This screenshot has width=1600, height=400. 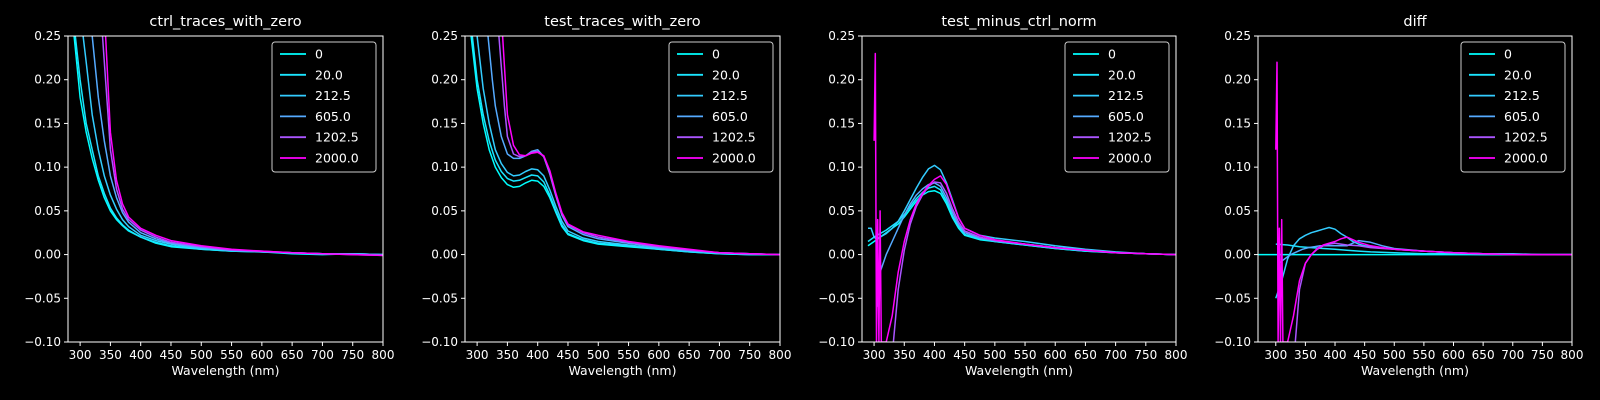 What do you see at coordinates (1526, 137) in the screenshot?
I see `legend-entry: 1202.5` at bounding box center [1526, 137].